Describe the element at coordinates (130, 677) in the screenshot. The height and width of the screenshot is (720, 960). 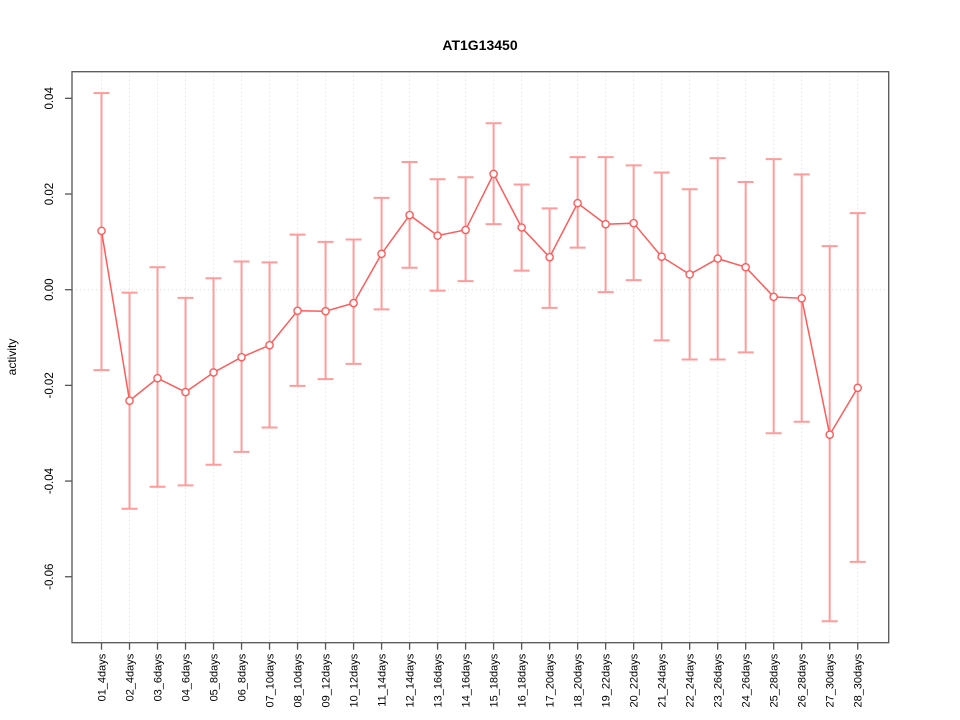
I see `x-tick-label: 02_4days` at that location.